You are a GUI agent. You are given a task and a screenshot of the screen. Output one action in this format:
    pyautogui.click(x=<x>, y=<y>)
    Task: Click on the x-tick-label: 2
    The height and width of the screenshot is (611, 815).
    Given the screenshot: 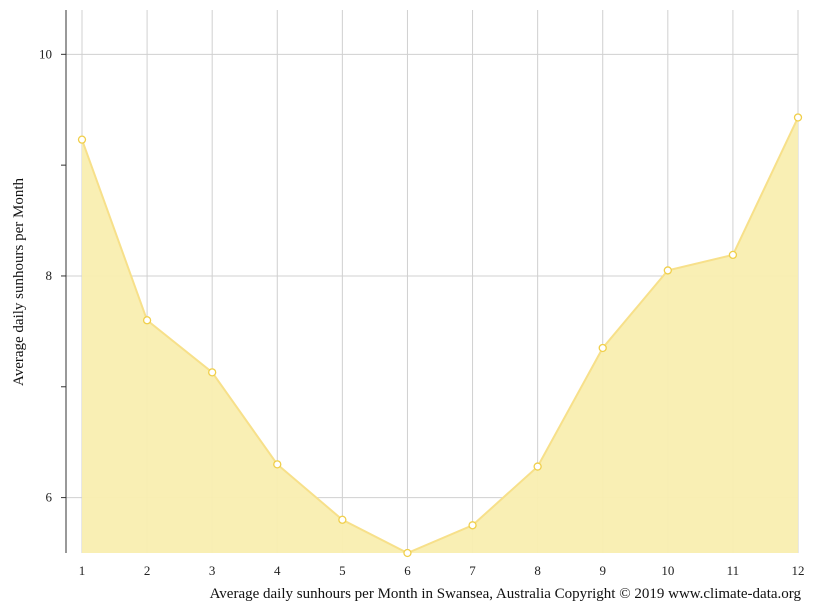 What is the action you would take?
    pyautogui.click(x=147, y=570)
    